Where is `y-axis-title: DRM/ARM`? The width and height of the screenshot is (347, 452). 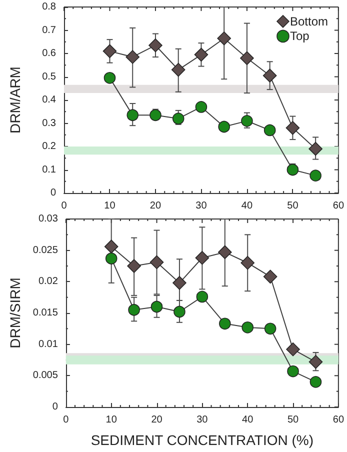
y-axis-title: DRM/ARM is located at coordinates (15, 100).